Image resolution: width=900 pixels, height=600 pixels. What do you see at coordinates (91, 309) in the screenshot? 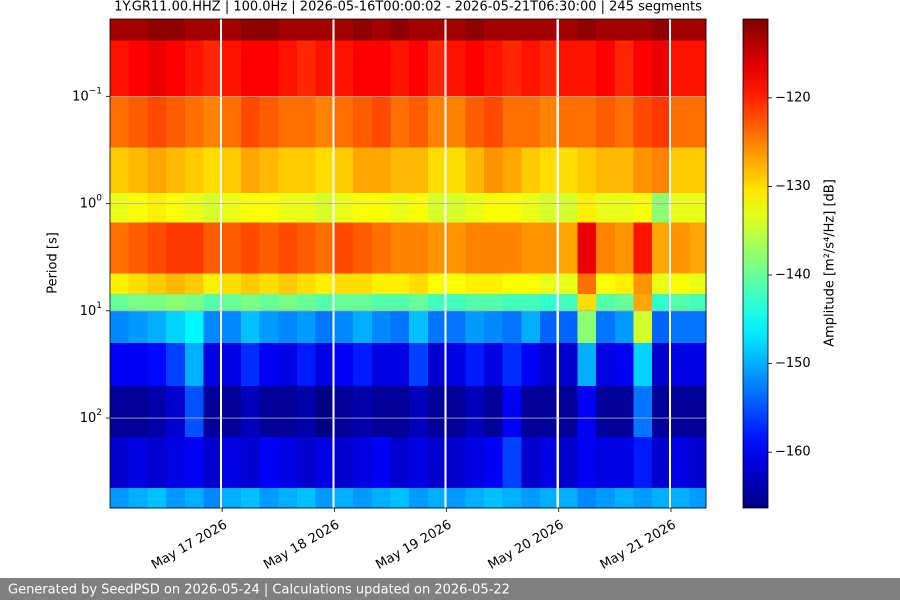
I see `y-tick-label: 10¹` at bounding box center [91, 309].